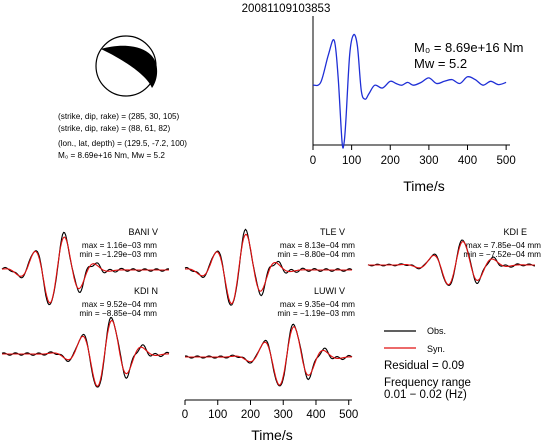 This screenshot has width=545, height=445. Describe the element at coordinates (118, 254) in the screenshot. I see `station-min: min = −1.29e−03 mm` at that location.